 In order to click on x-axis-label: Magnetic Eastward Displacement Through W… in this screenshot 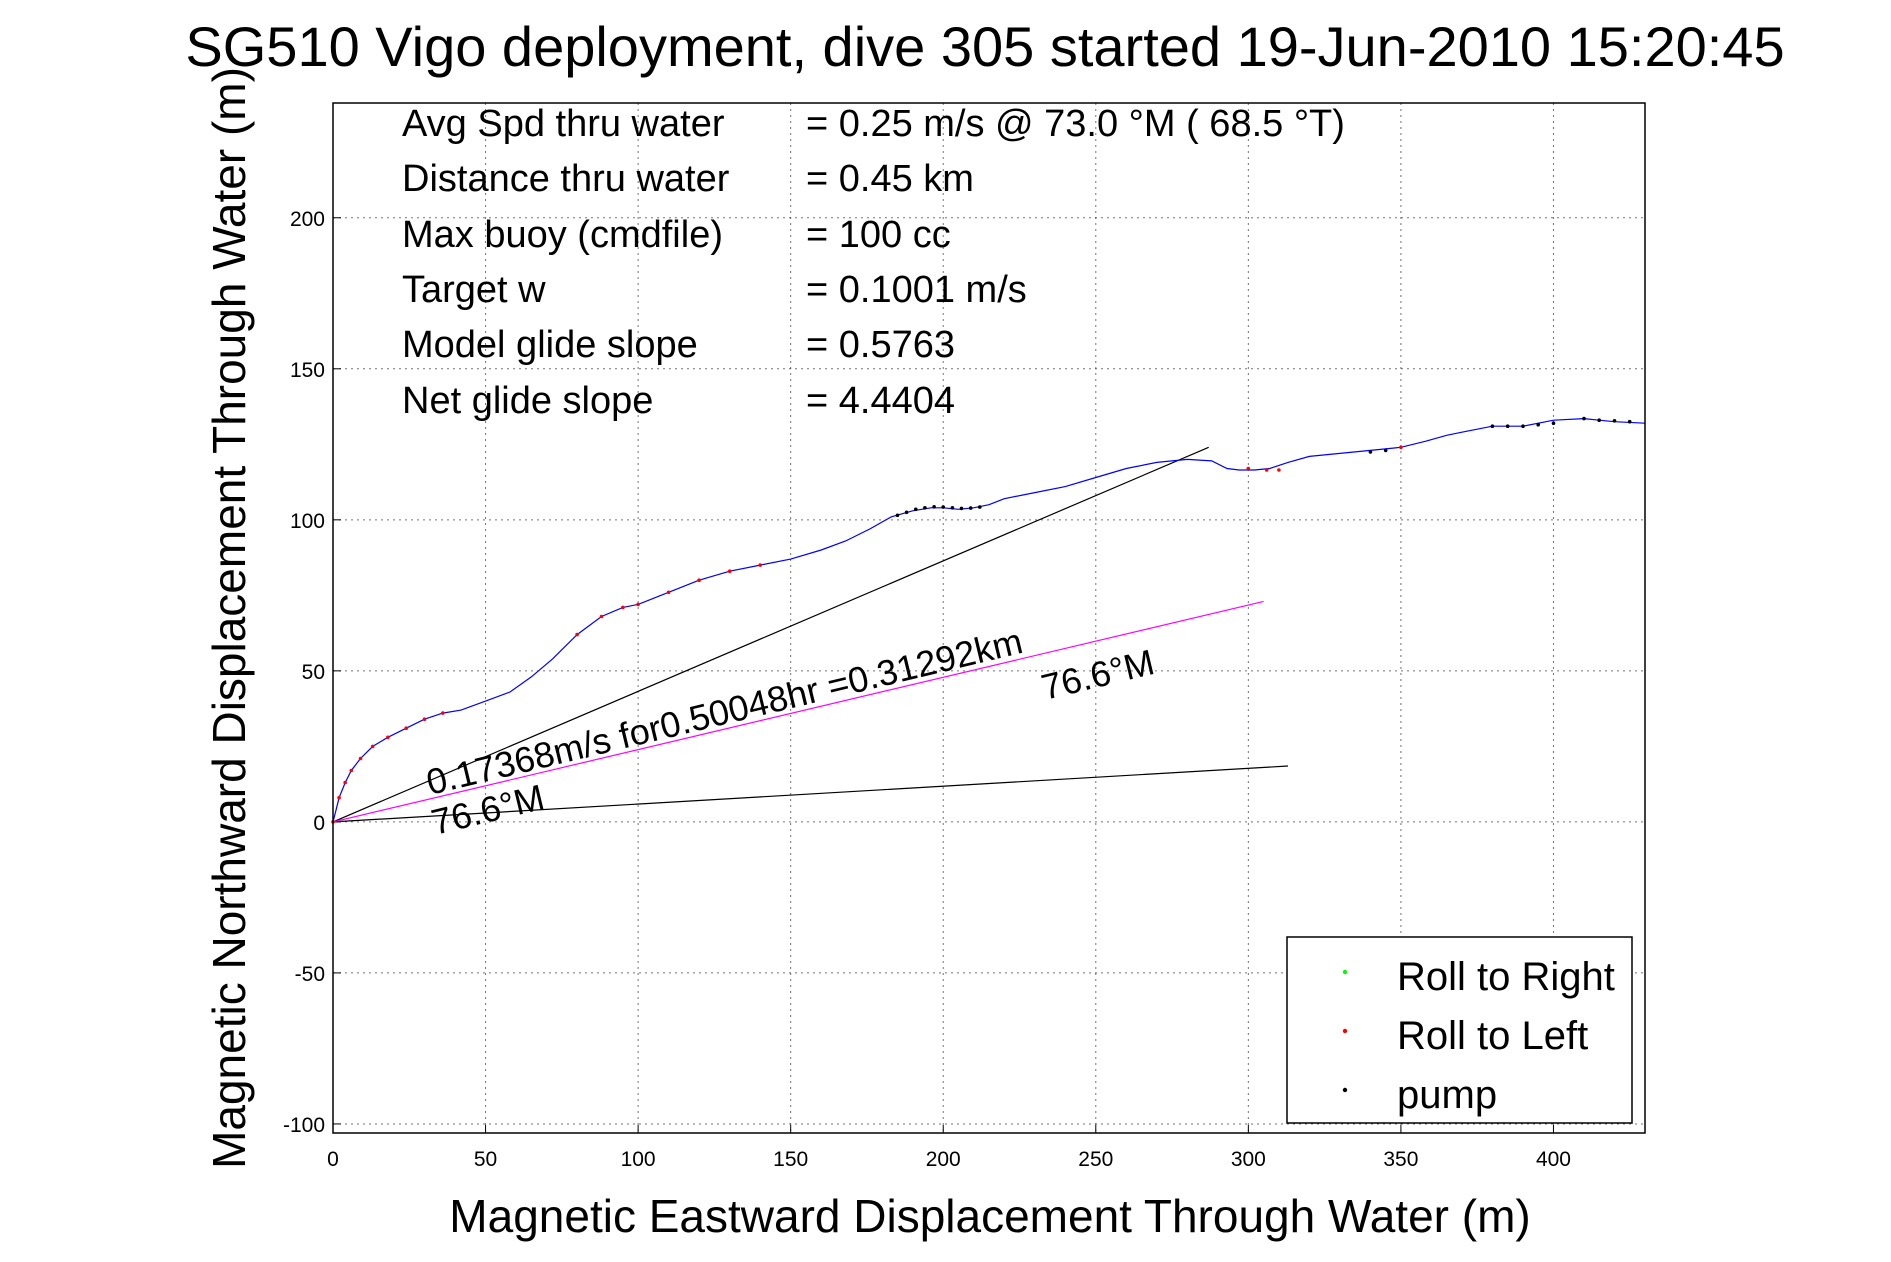, I will do `click(989, 1216)`.